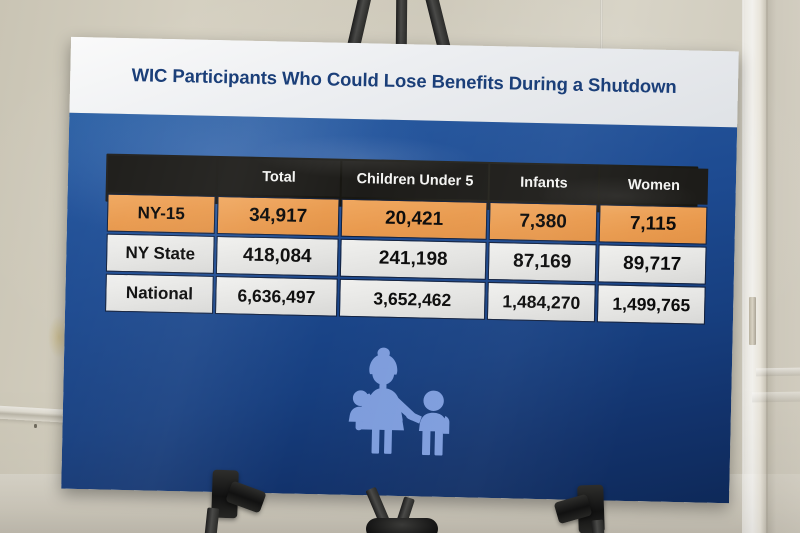 This screenshot has width=800, height=533. Describe the element at coordinates (159, 293) in the screenshot. I see `row-label-national: National` at that location.